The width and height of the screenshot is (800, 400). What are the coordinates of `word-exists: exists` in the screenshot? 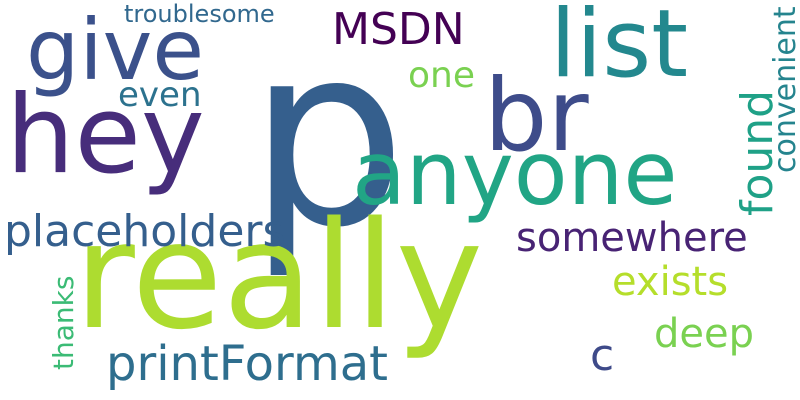 It's located at (670, 282).